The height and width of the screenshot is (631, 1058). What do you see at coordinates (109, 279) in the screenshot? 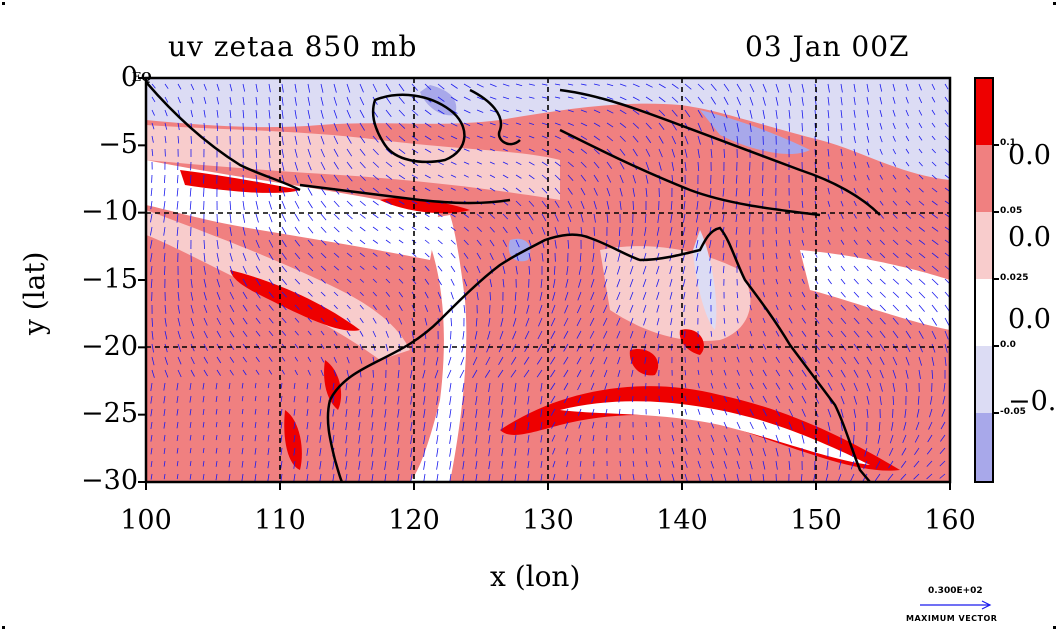
I see `y-tick-label: −15` at bounding box center [109, 279].